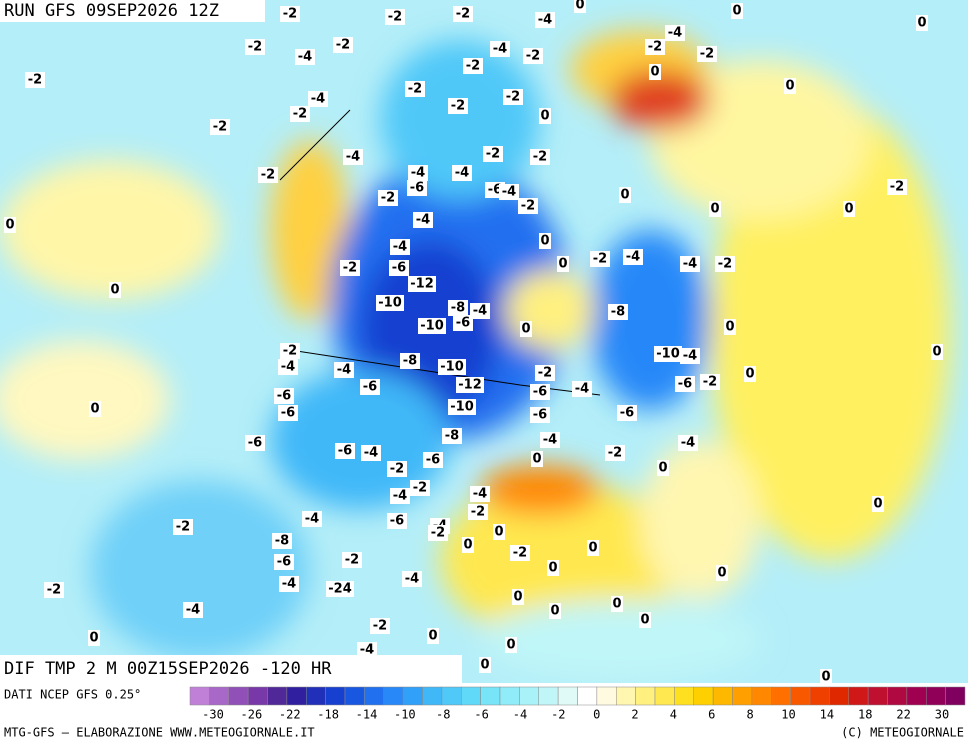 This screenshot has width=968, height=745. Describe the element at coordinates (340, 589) in the screenshot. I see `contour-label: -24` at that location.